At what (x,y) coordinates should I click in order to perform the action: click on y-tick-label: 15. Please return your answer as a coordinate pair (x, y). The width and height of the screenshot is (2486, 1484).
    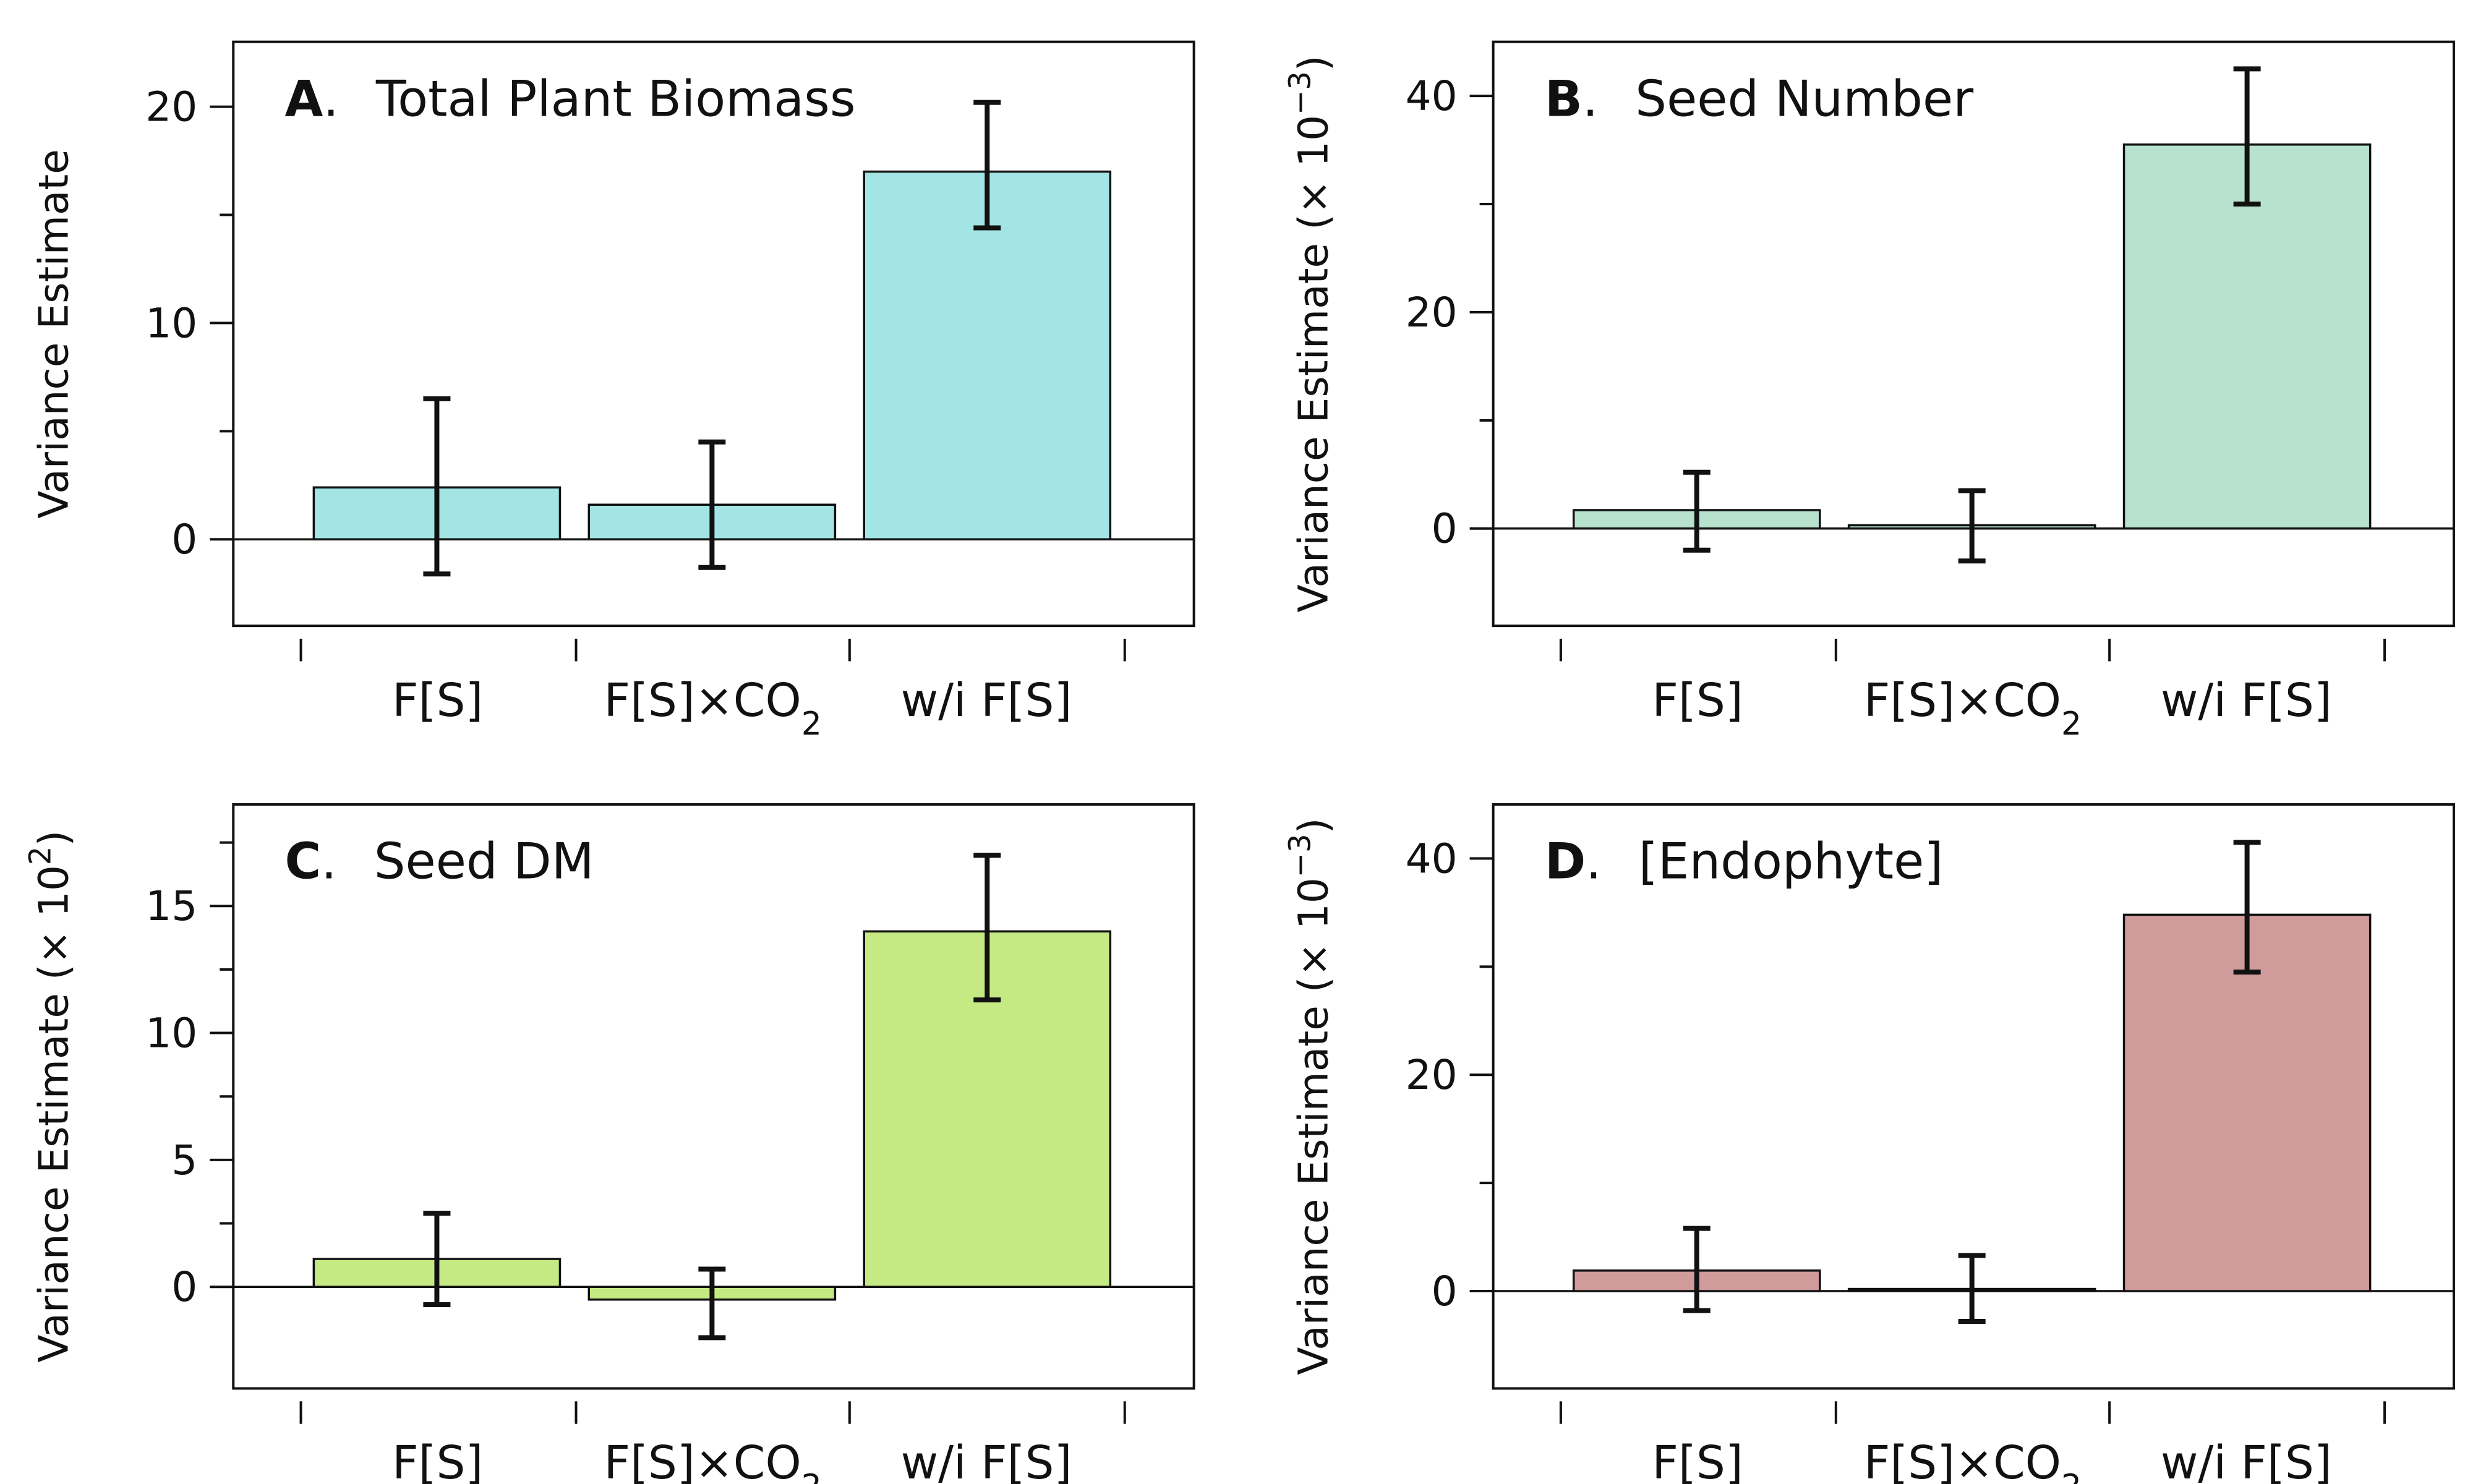
    Looking at the image, I should click on (171, 906).